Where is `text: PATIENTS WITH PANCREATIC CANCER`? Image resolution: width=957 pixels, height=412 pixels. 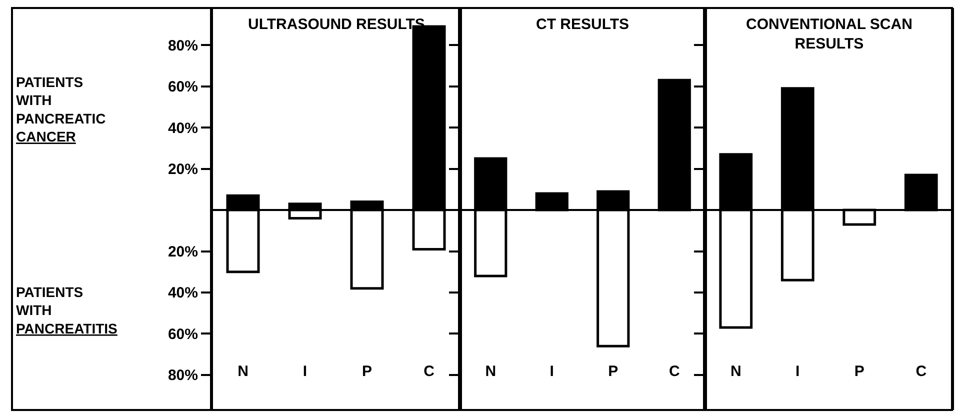 text: PATIENTS WITH PANCREATIC CANCER is located at coordinates (61, 109).